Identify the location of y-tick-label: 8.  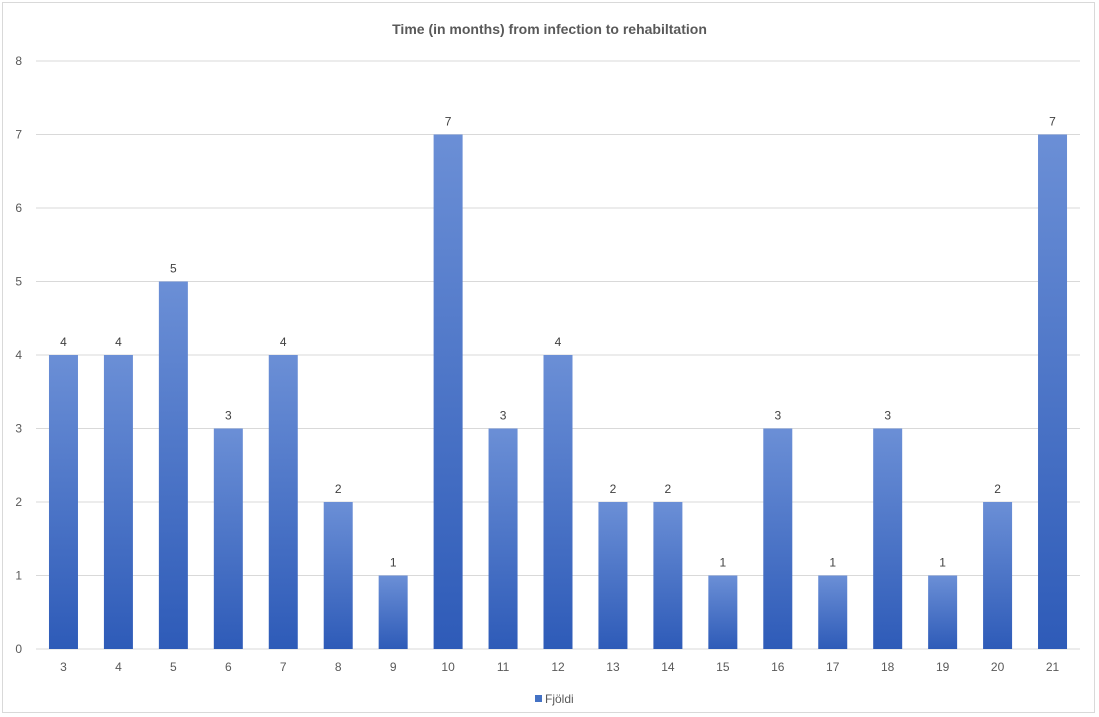
(18, 61).